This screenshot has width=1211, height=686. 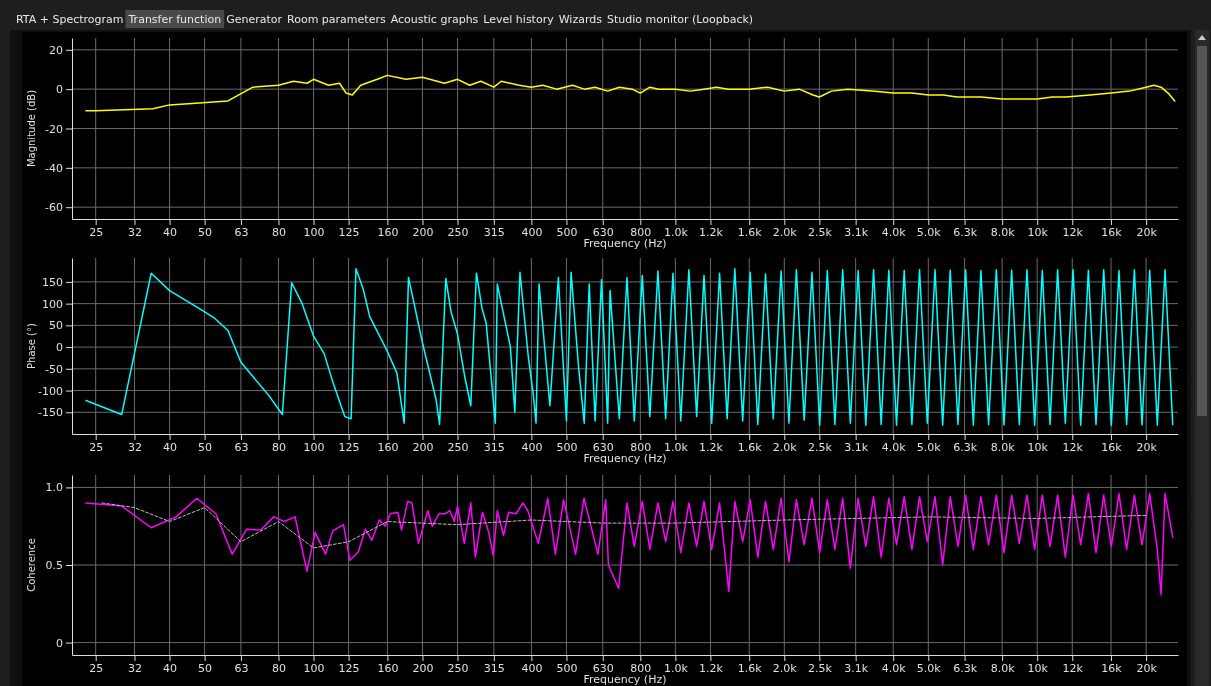 What do you see at coordinates (52, 282) in the screenshot?
I see `y-tick-label: 150` at bounding box center [52, 282].